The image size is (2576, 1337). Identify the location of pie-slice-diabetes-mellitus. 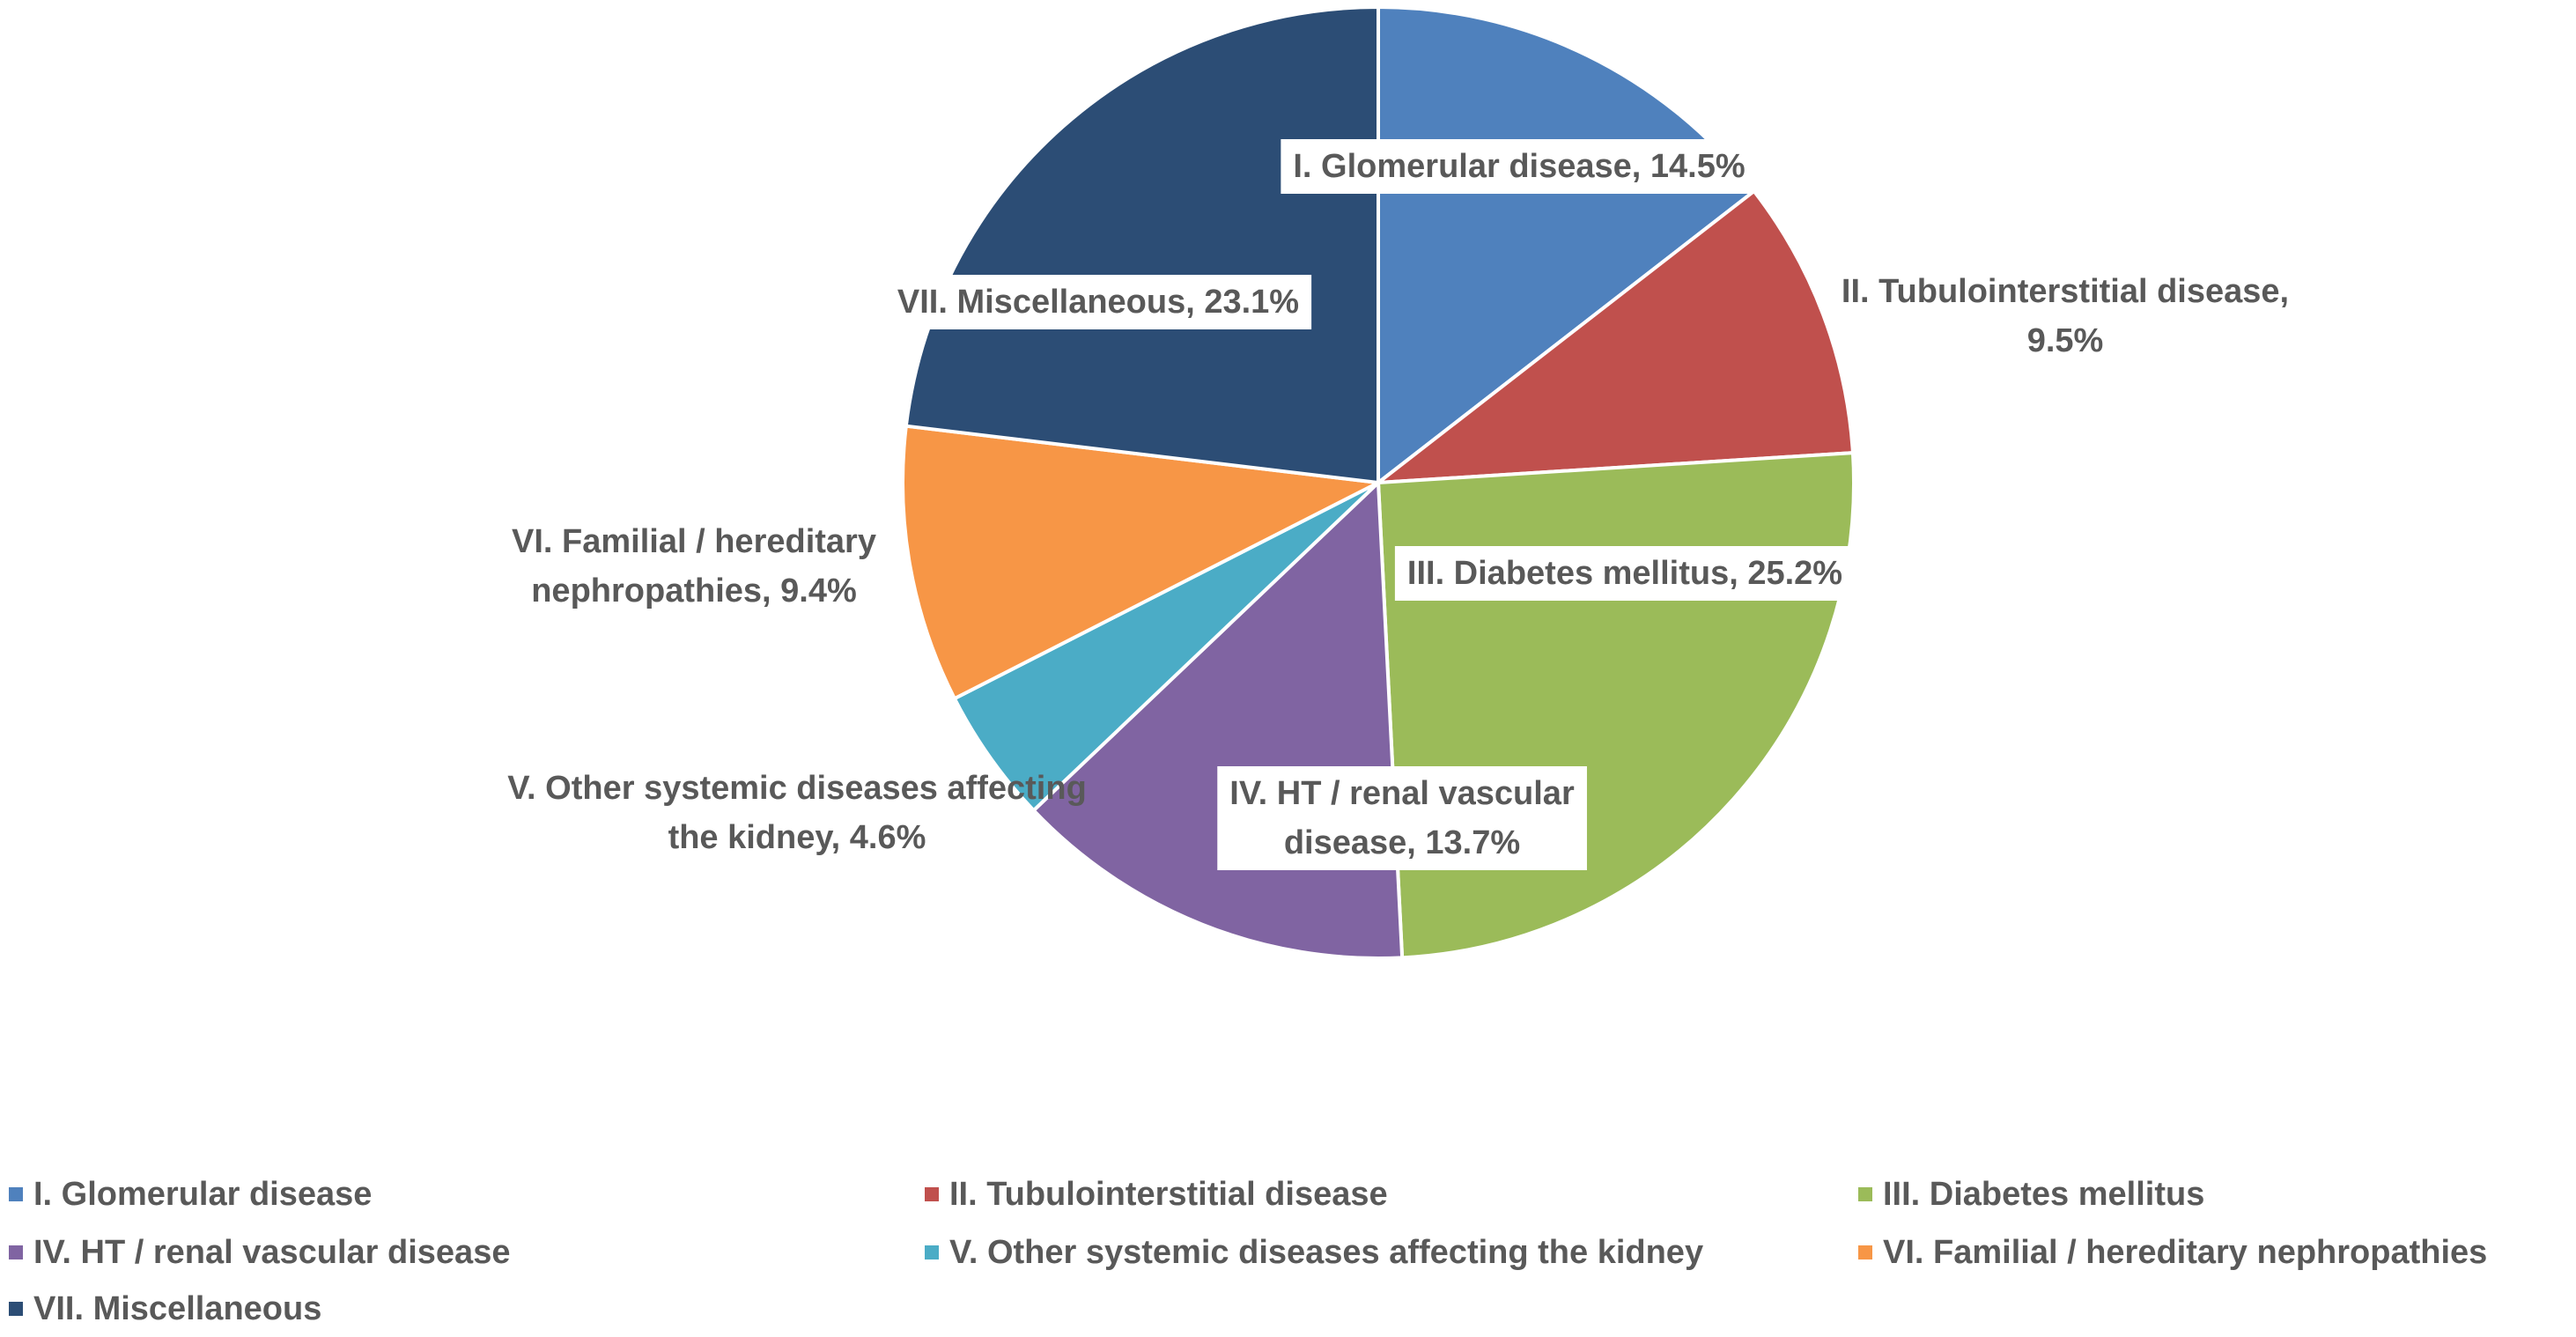
(1616, 705).